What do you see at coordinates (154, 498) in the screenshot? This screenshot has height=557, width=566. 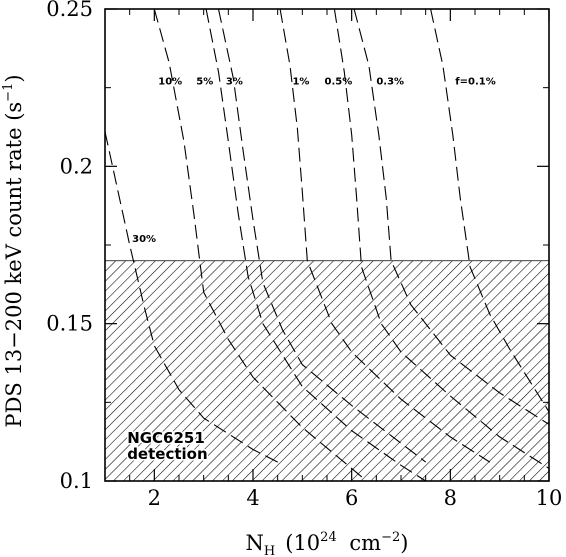 I see `x-tick-label-0: 2` at bounding box center [154, 498].